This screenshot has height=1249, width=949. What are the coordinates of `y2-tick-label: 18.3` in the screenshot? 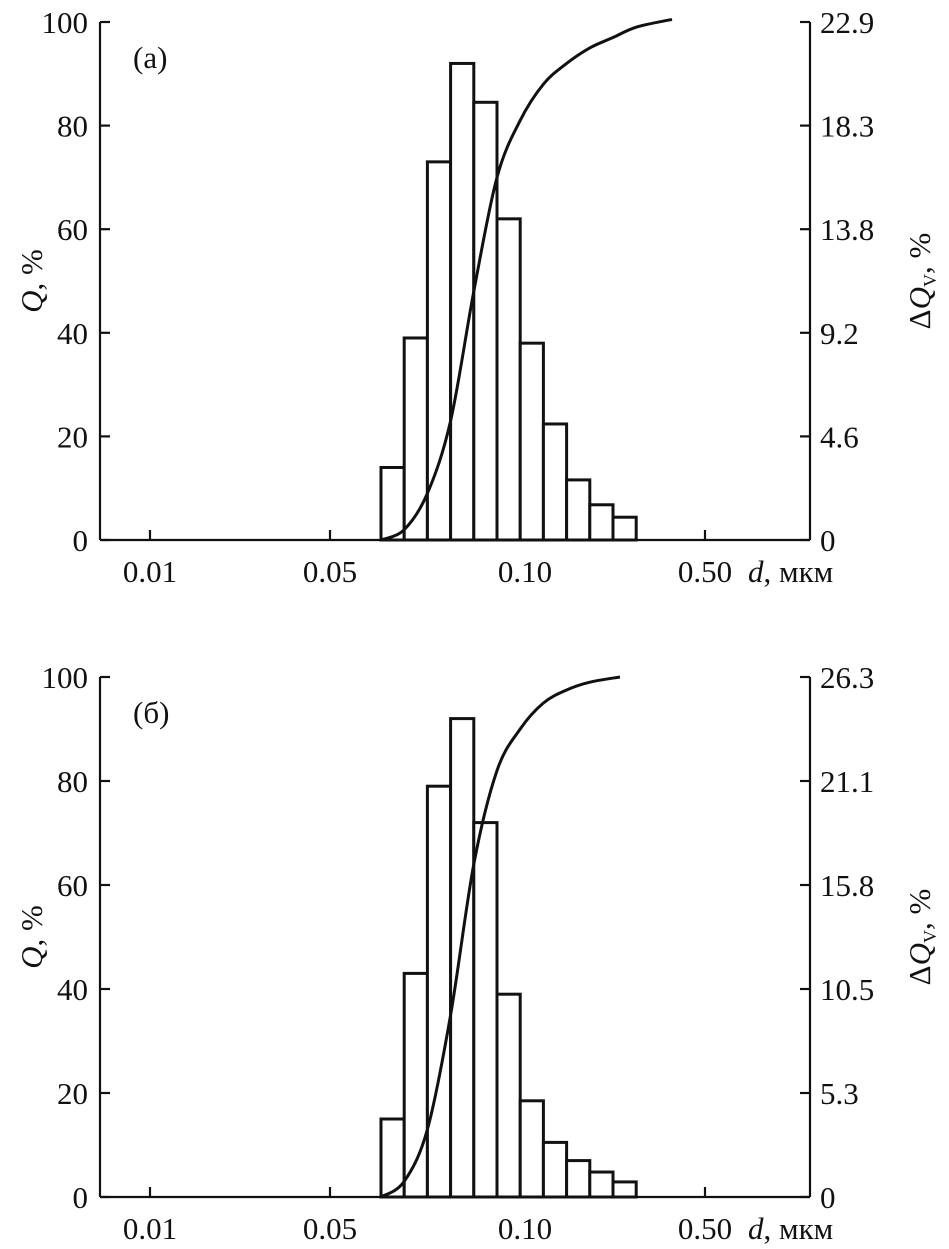 It's located at (847, 126).